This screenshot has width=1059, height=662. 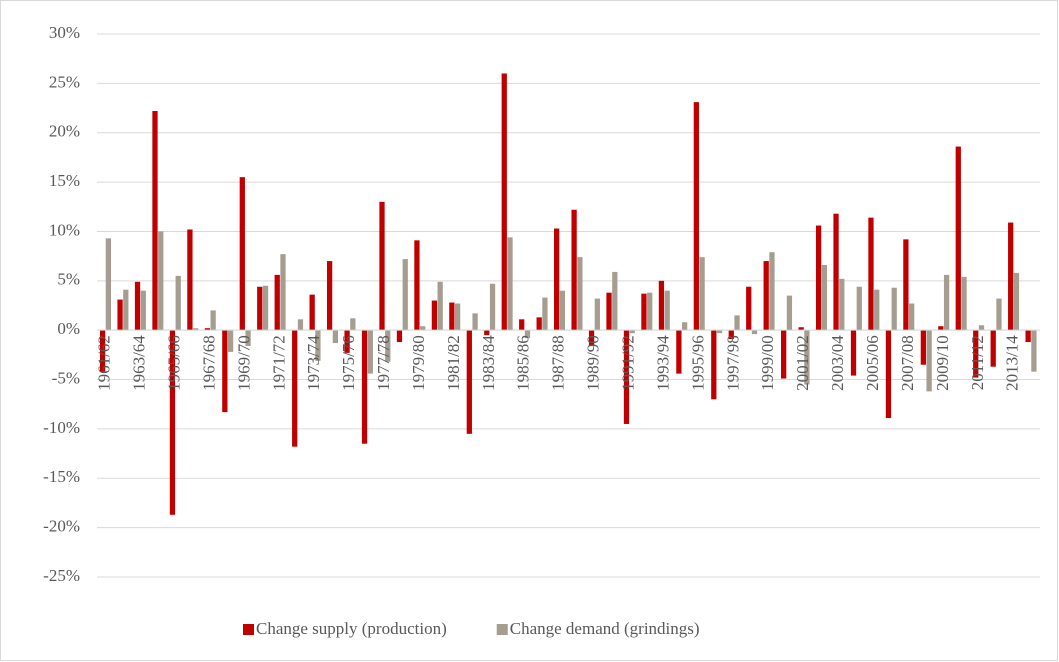 What do you see at coordinates (208, 363) in the screenshot?
I see `x-tick-label: 1967/68` at bounding box center [208, 363].